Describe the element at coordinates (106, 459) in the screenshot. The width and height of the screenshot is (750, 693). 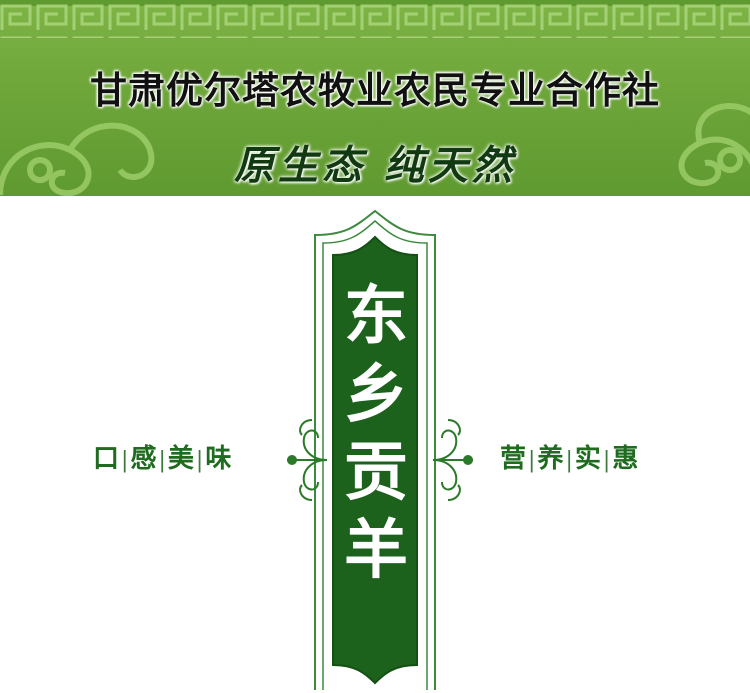
I see `feature-char: 口` at that location.